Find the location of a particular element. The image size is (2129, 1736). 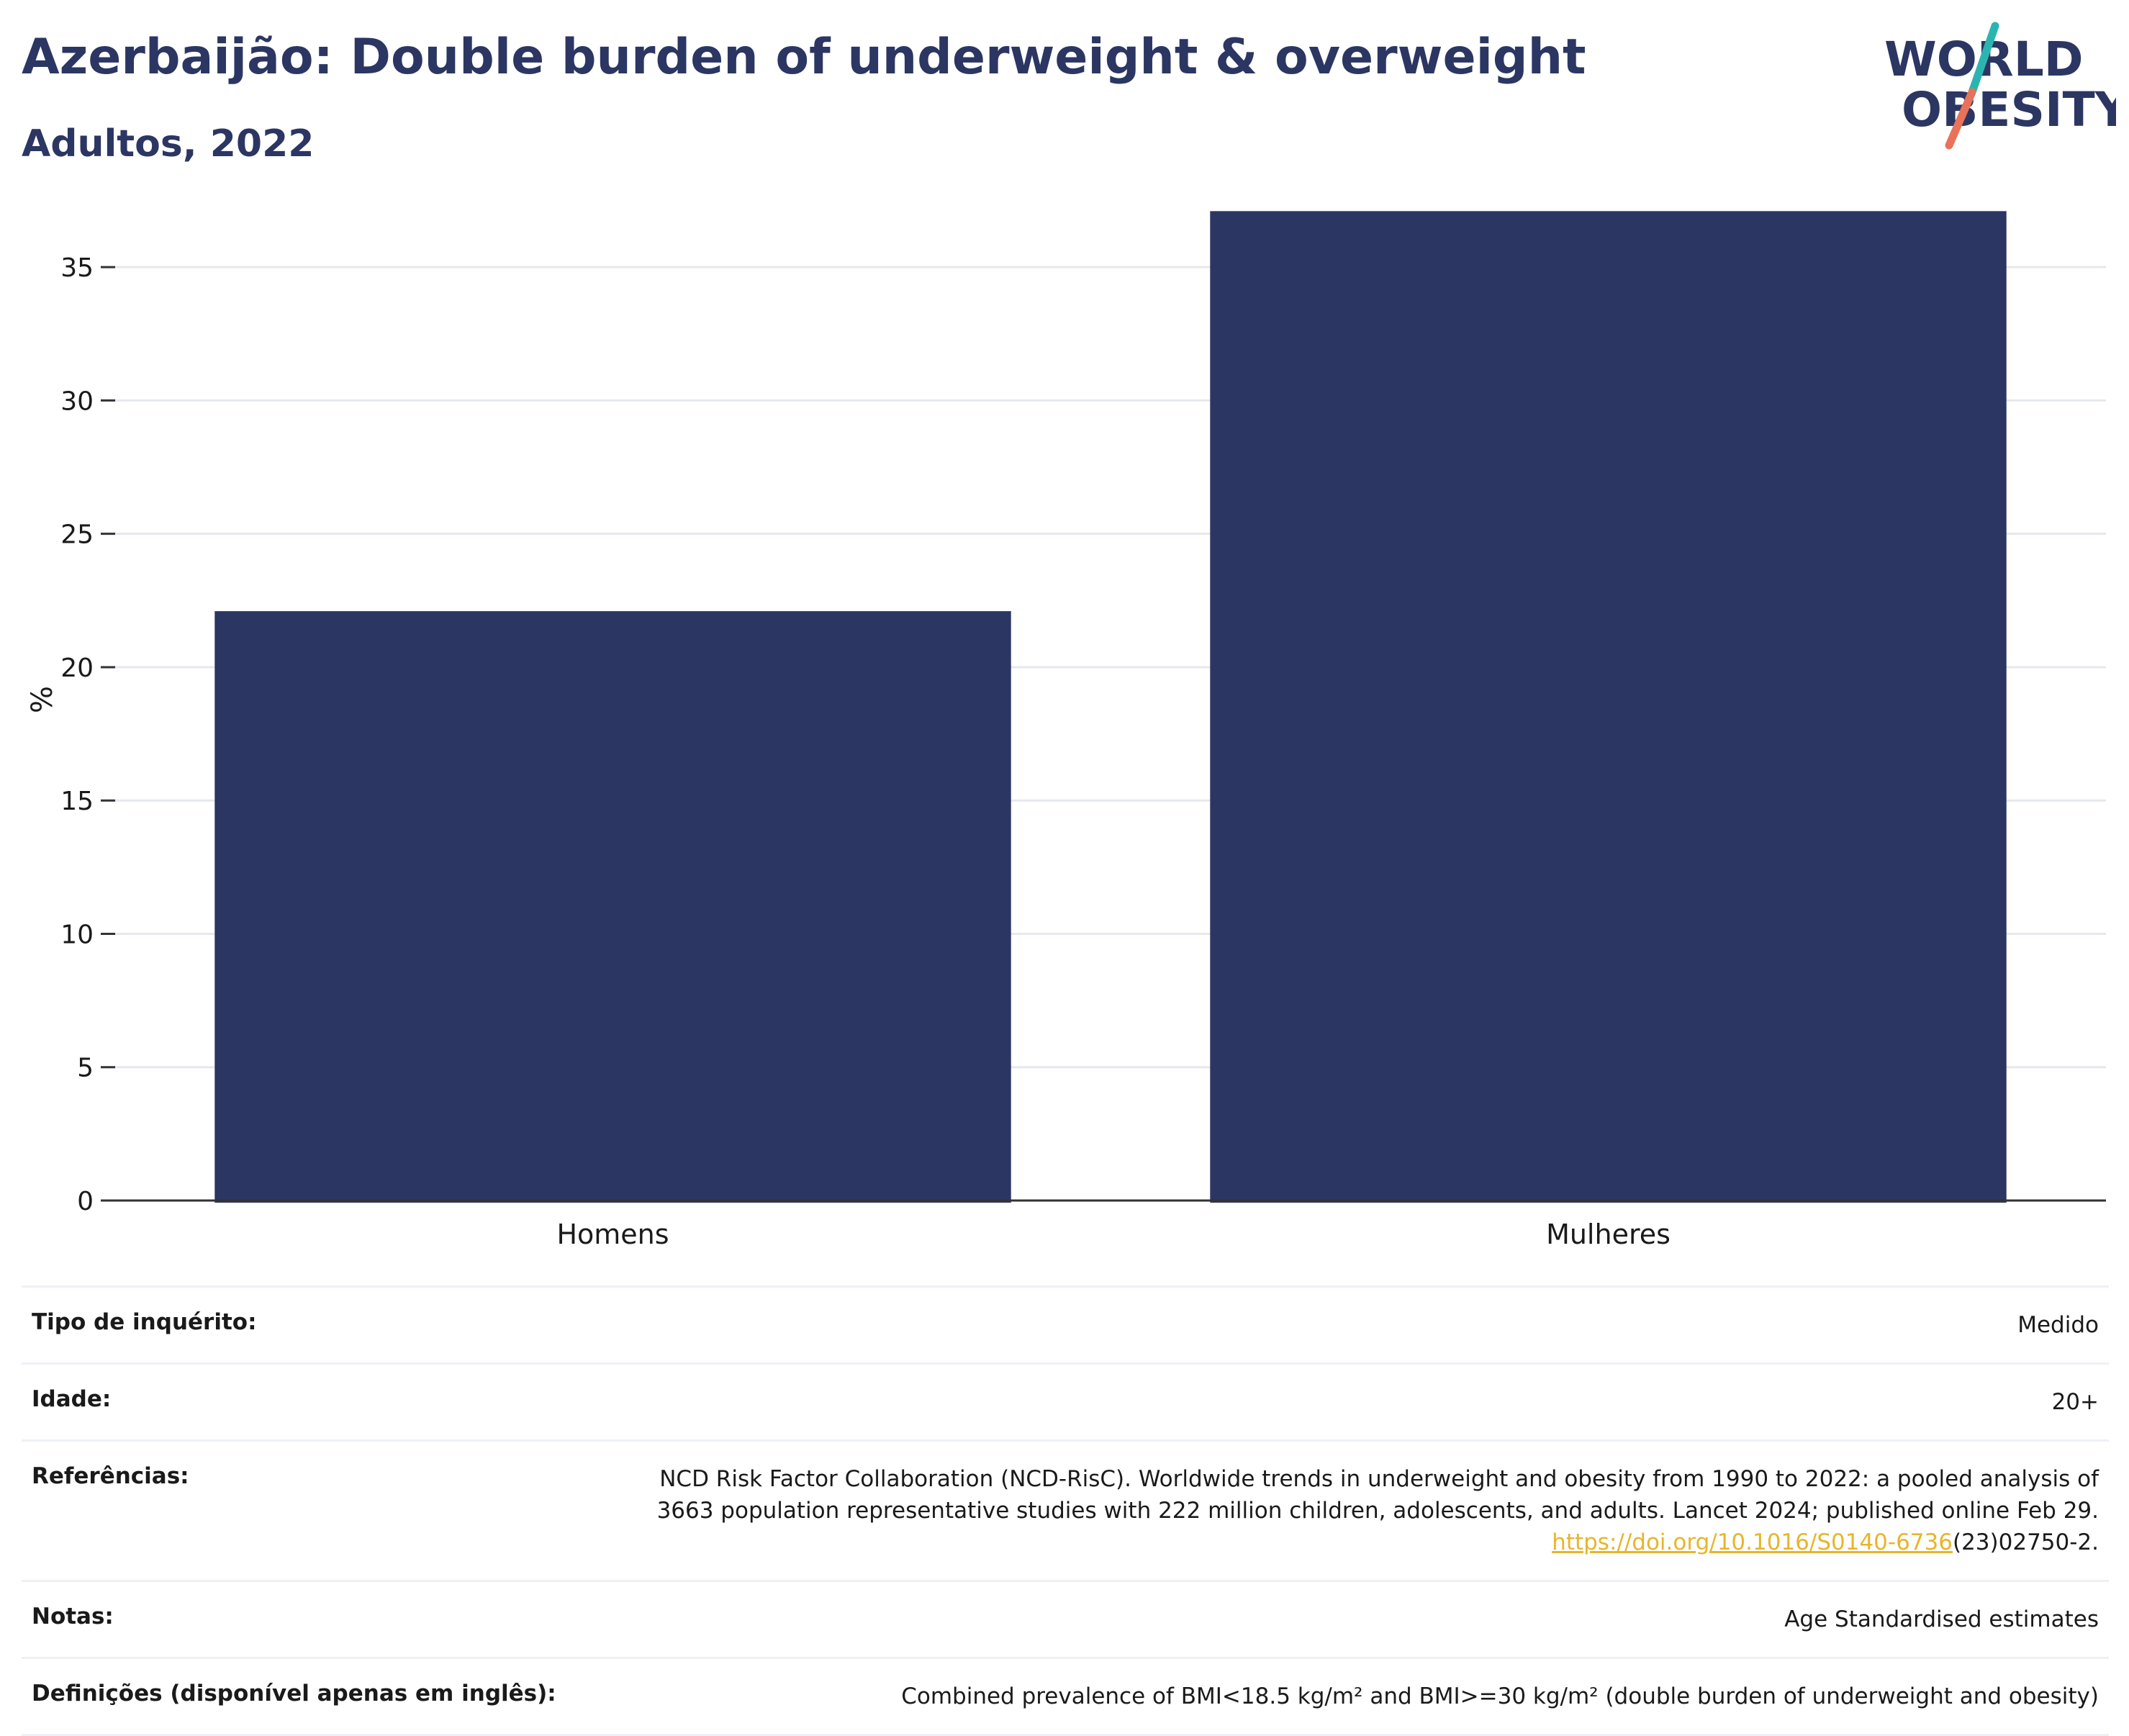

logo-slash-coral is located at coordinates (1960, 119).